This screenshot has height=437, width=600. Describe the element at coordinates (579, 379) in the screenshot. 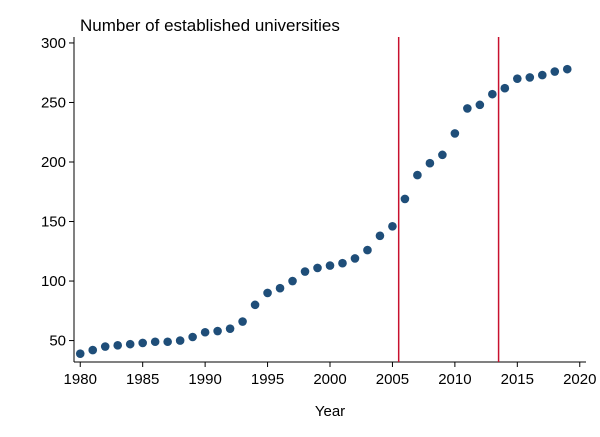

I see `x-tick-label: 2020` at that location.